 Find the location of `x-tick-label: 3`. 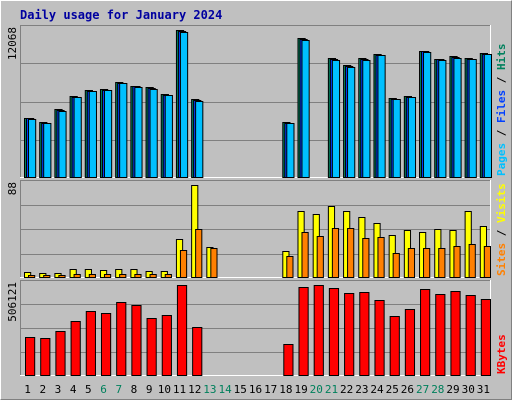

x-tick-label: 3 is located at coordinates (58, 389).